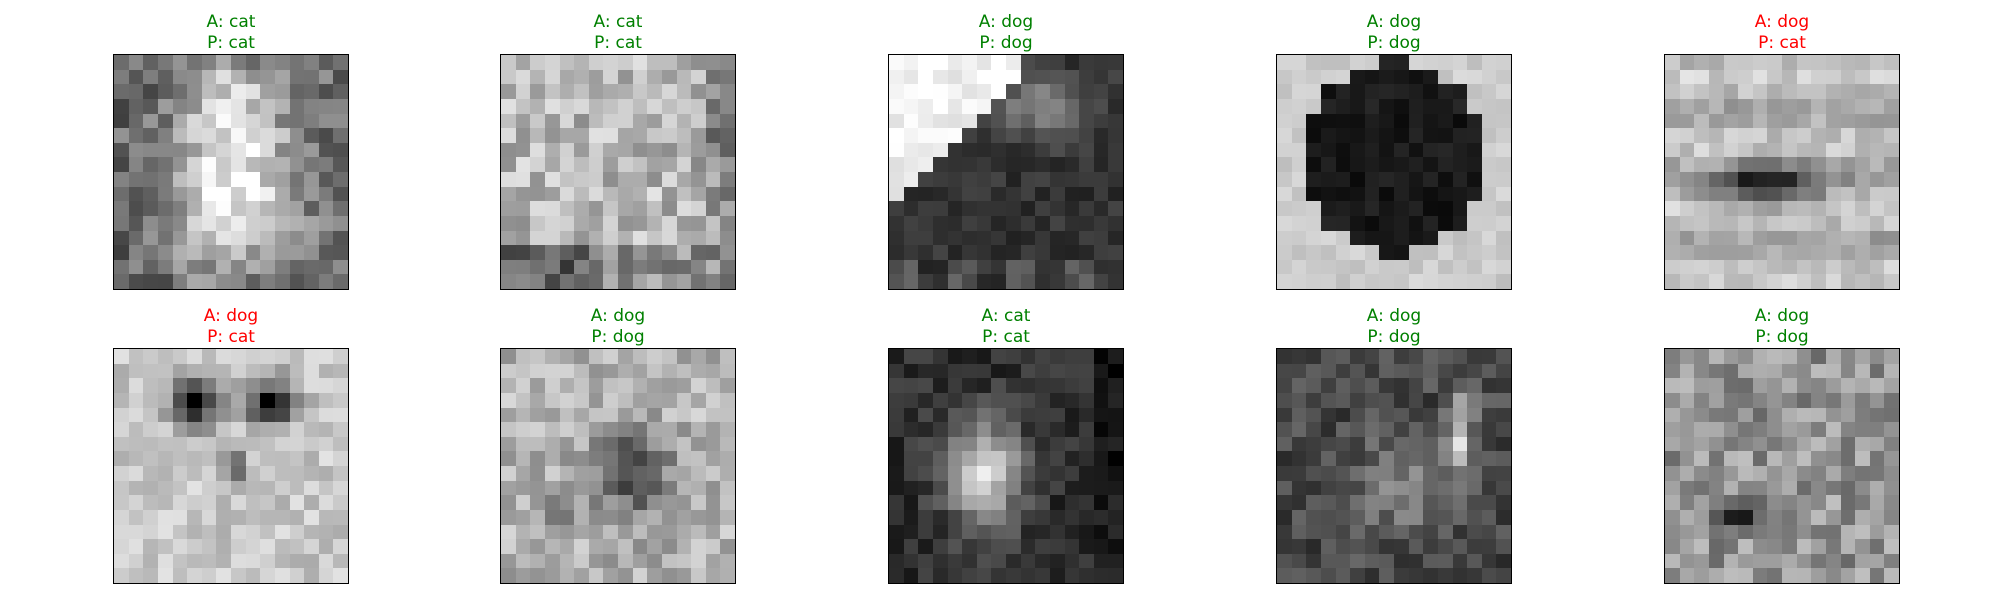 The width and height of the screenshot is (2000, 600). What do you see at coordinates (1394, 327) in the screenshot?
I see `panel-9-title: A: dog P: dog` at bounding box center [1394, 327].